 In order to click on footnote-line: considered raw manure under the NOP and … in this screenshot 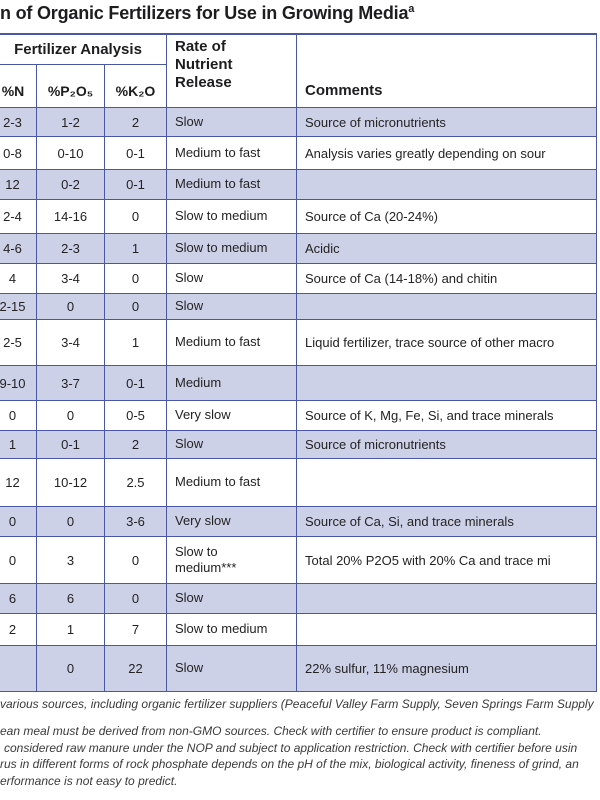, I will do `click(291, 747)`.